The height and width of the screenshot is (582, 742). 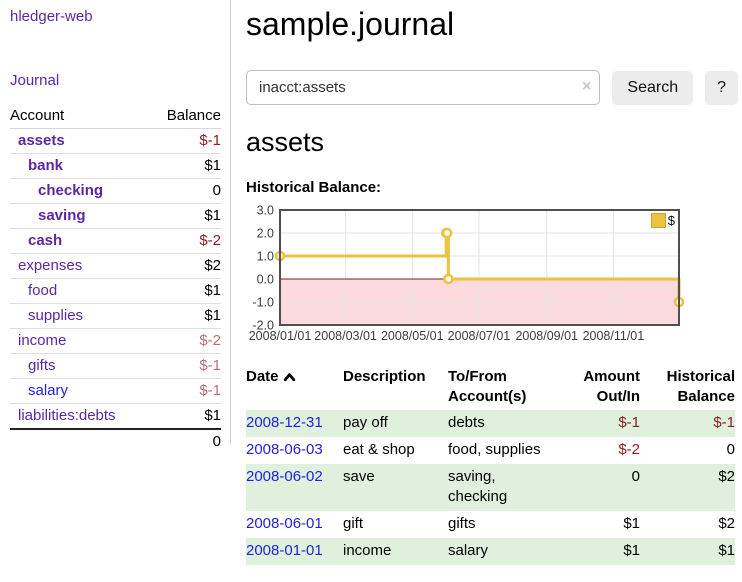 I want to click on chart-legend: $, so click(x=662, y=220).